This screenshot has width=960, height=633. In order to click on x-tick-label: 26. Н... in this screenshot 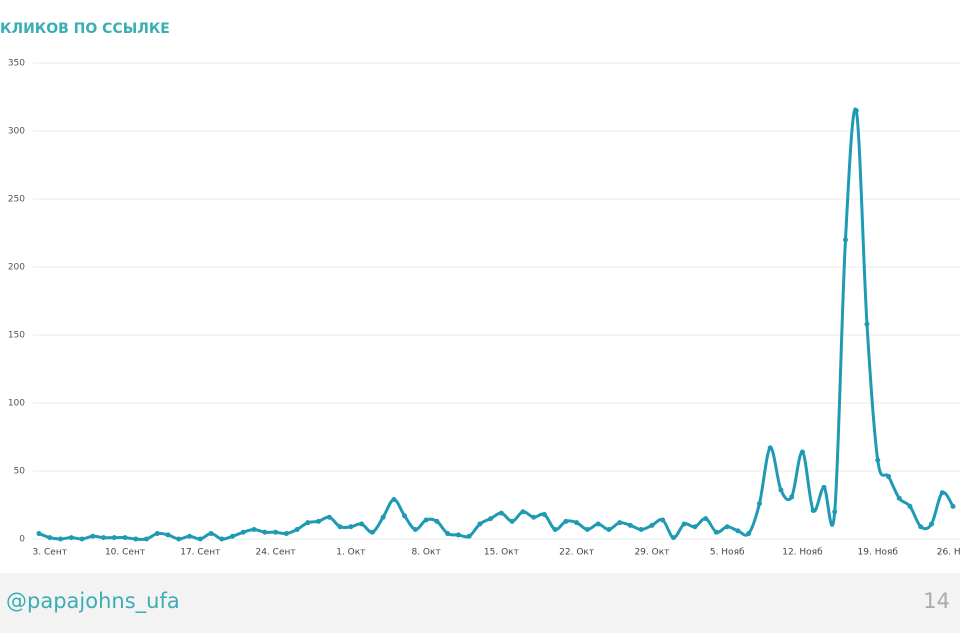, I will do `click(948, 553)`.